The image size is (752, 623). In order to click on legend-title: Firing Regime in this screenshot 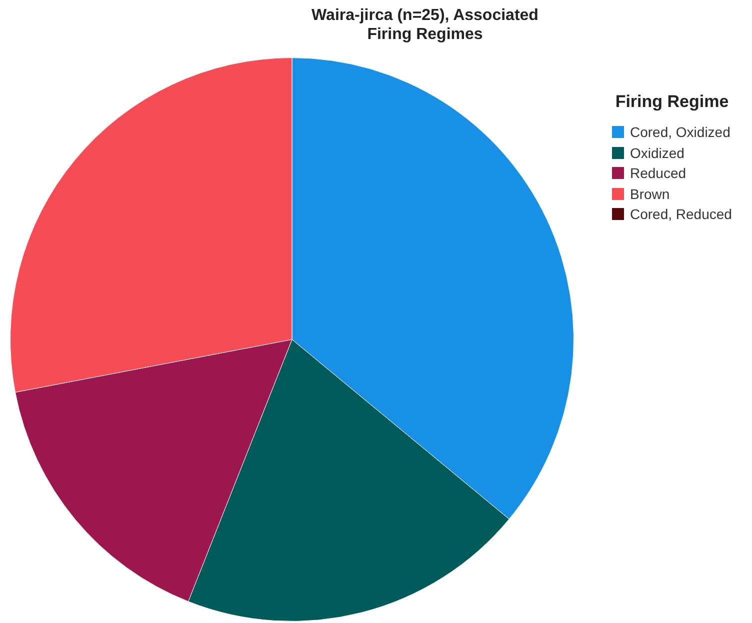, I will do `click(672, 102)`.